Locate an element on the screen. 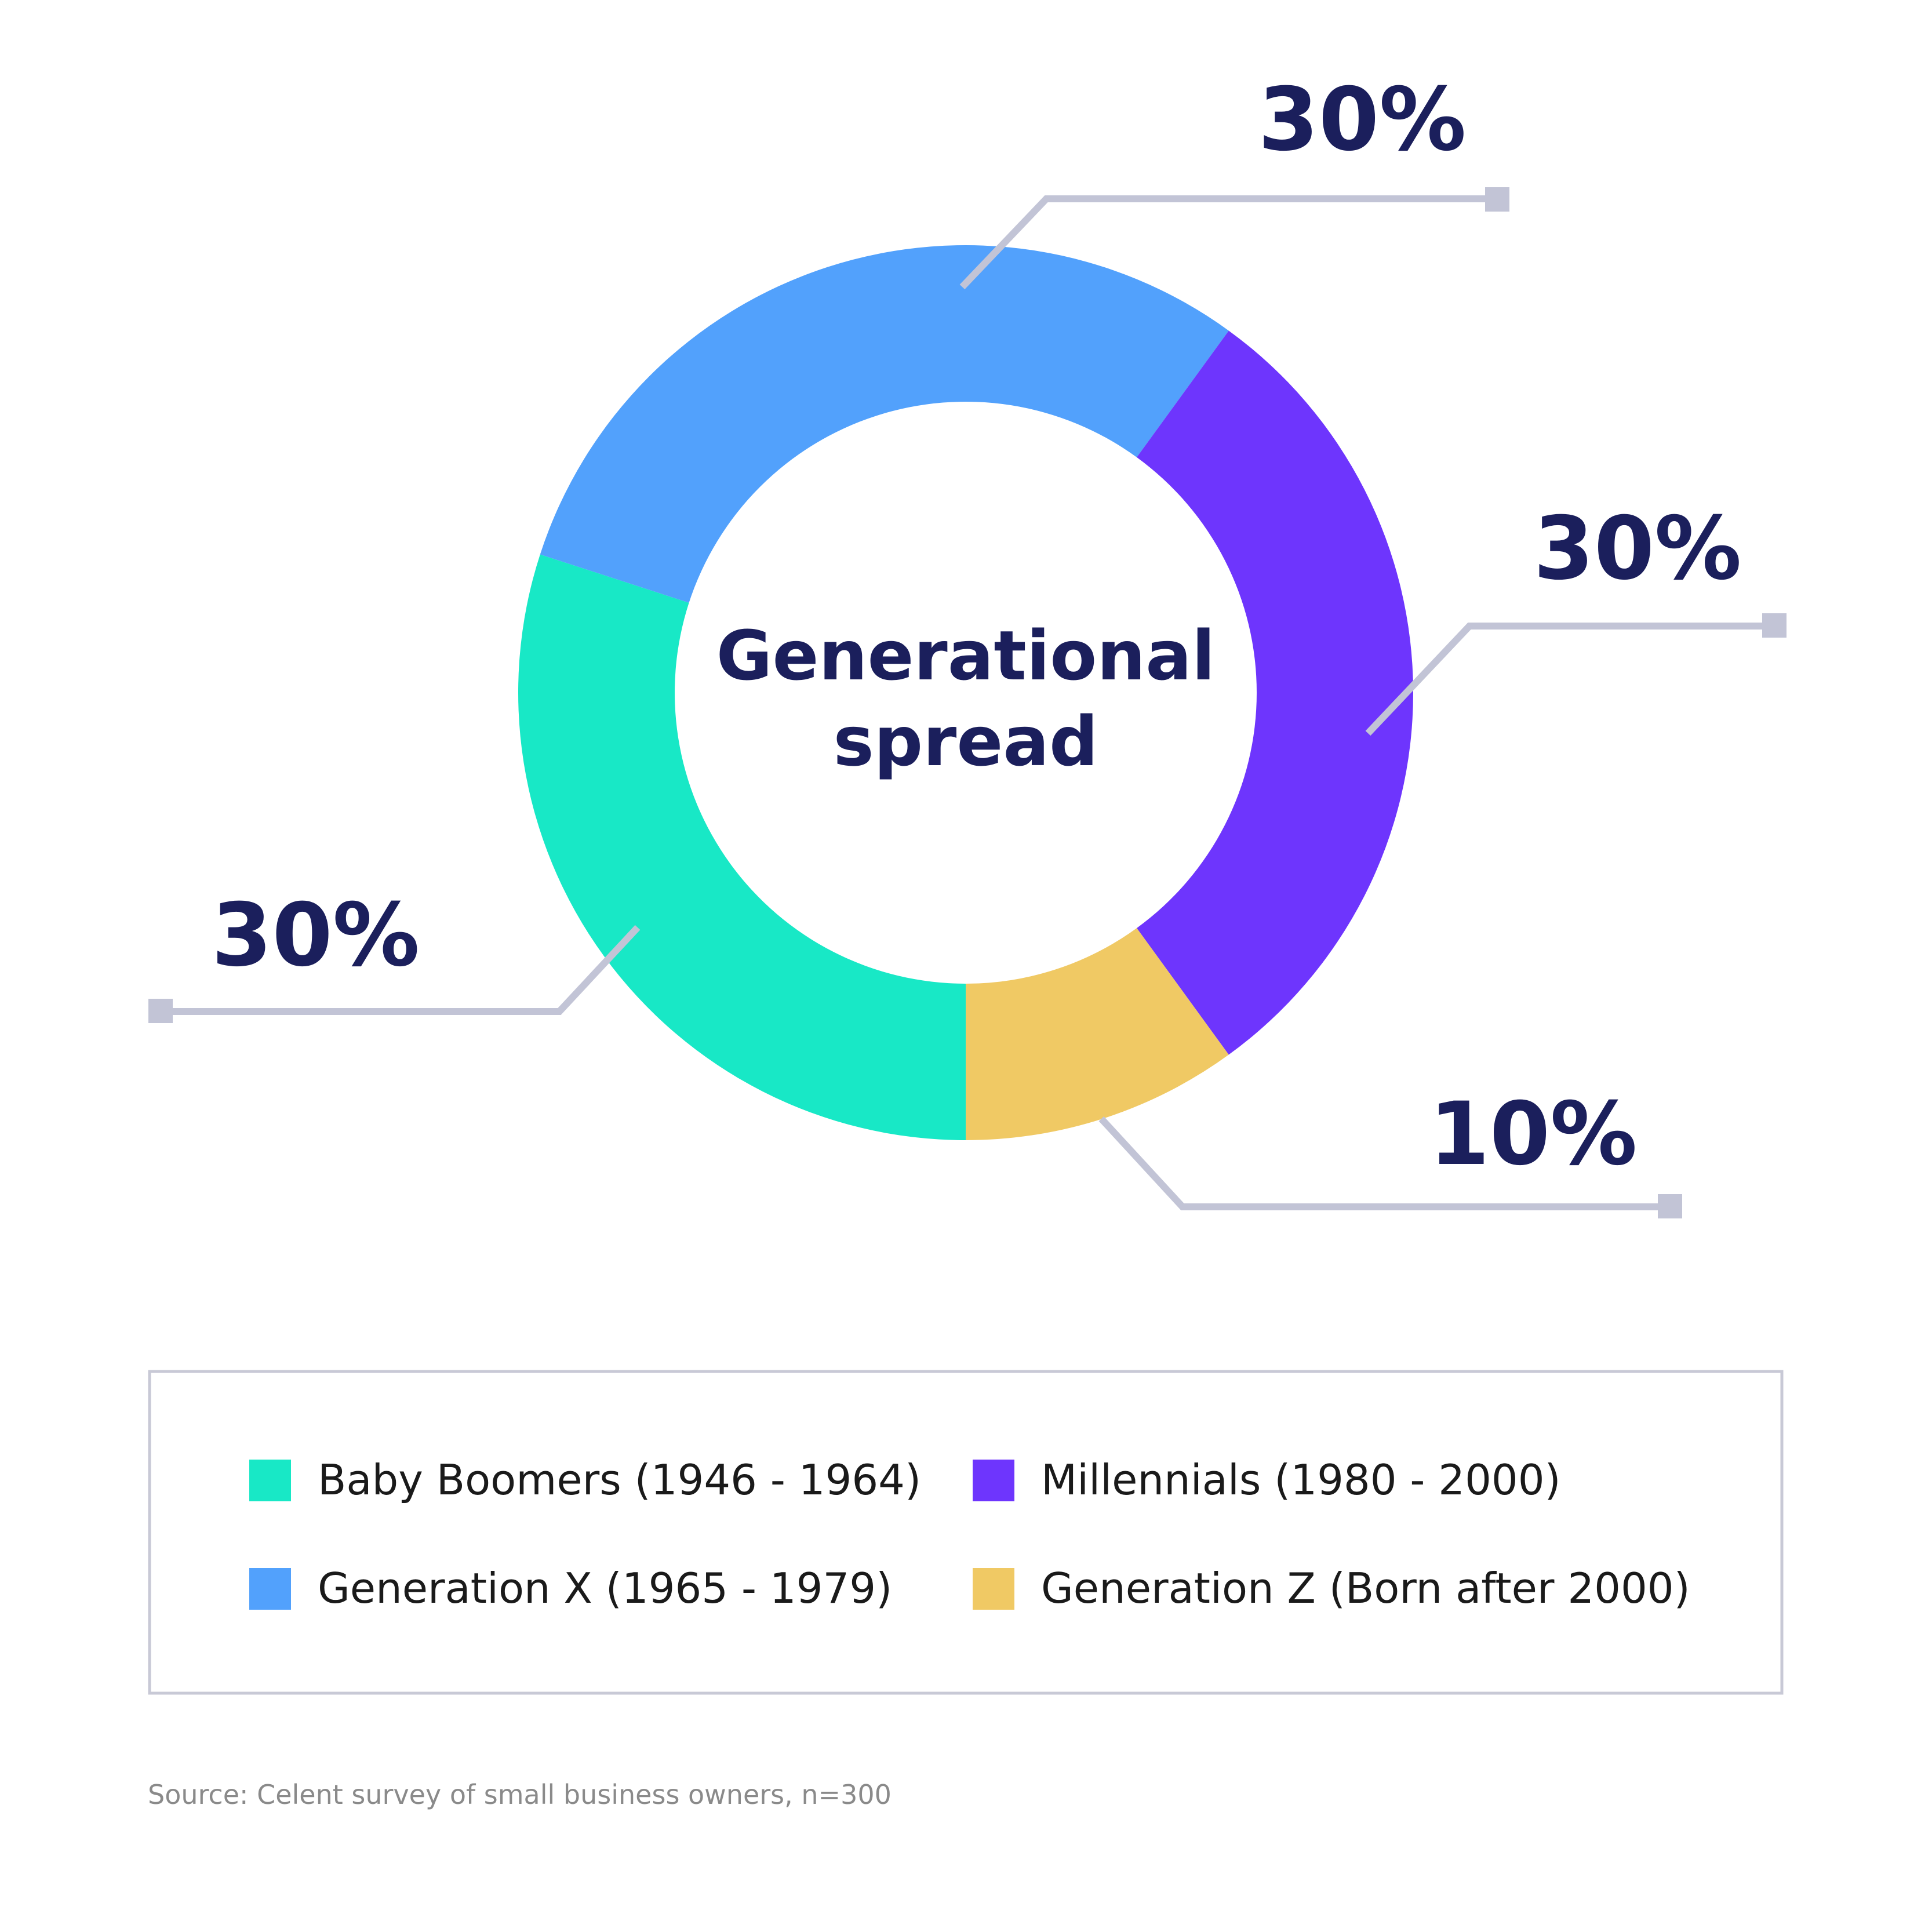  value-label-millennials: 30% is located at coordinates (1637, 549).